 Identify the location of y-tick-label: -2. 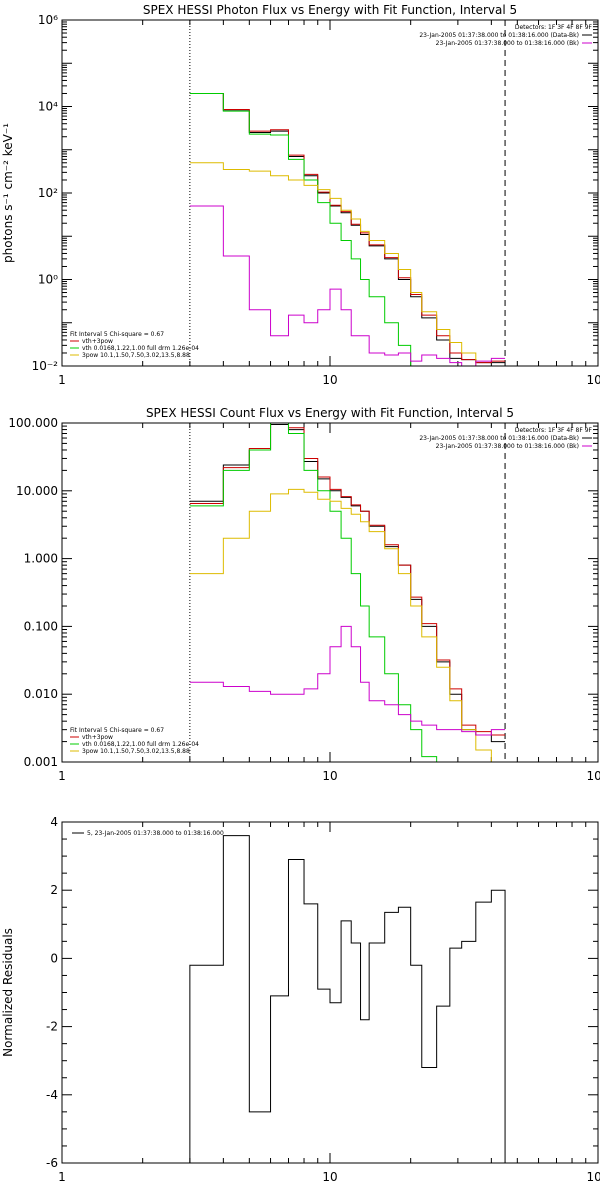
(52, 1027).